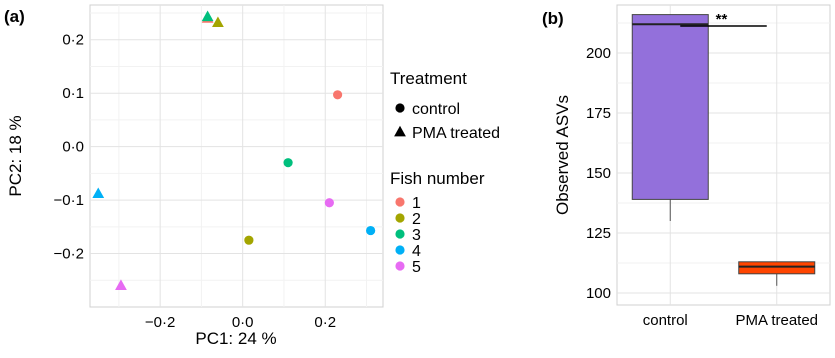 The height and width of the screenshot is (358, 835). What do you see at coordinates (428, 78) in the screenshot?
I see `legend-treatment-title: Treatment` at bounding box center [428, 78].